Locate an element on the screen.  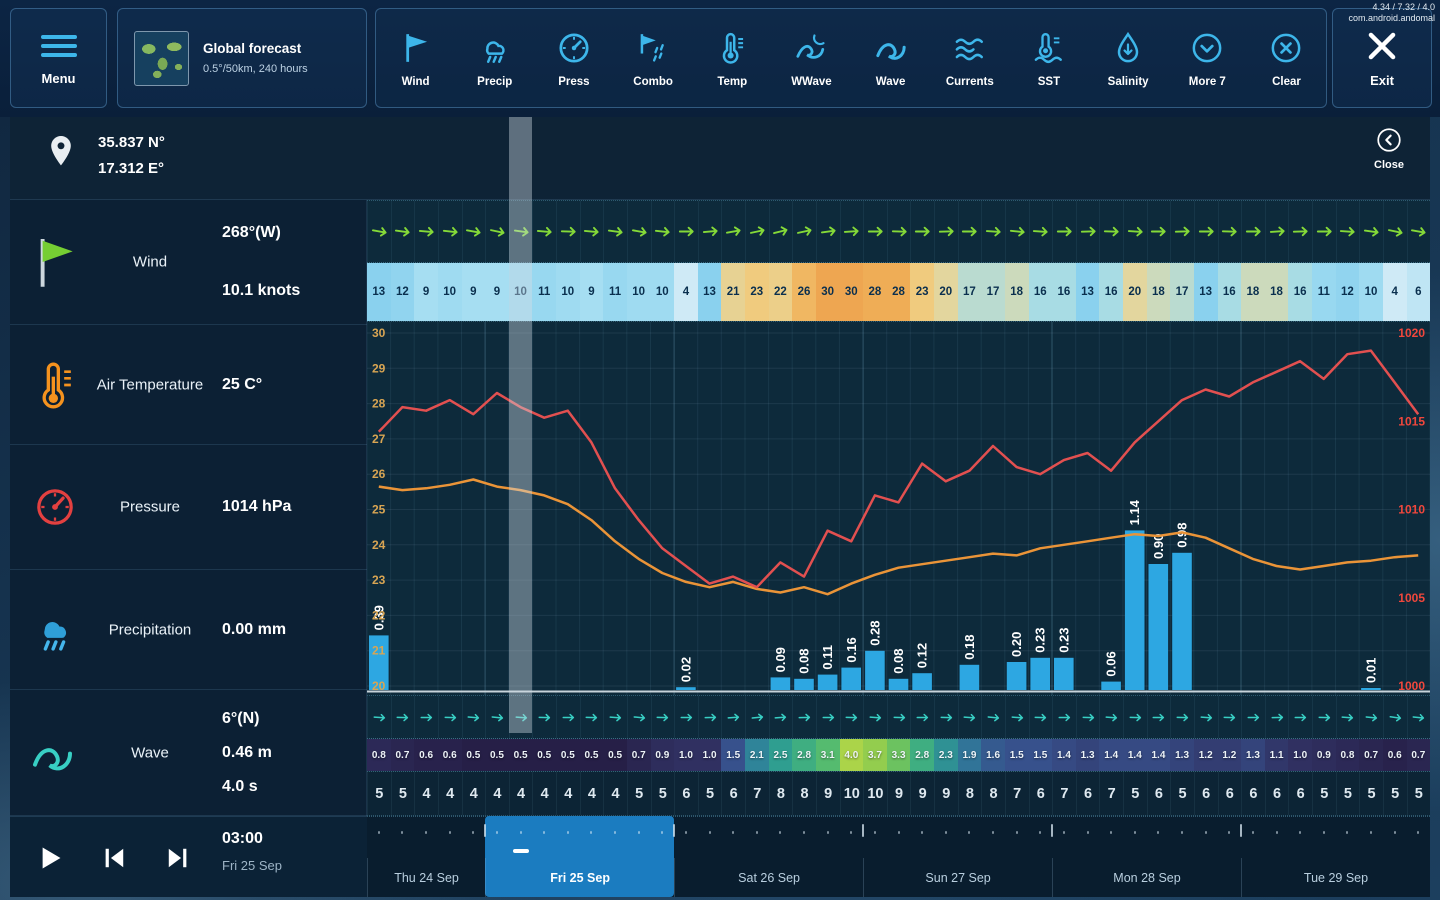
toolbar-button-wwave: WWave is located at coordinates (811, 58).